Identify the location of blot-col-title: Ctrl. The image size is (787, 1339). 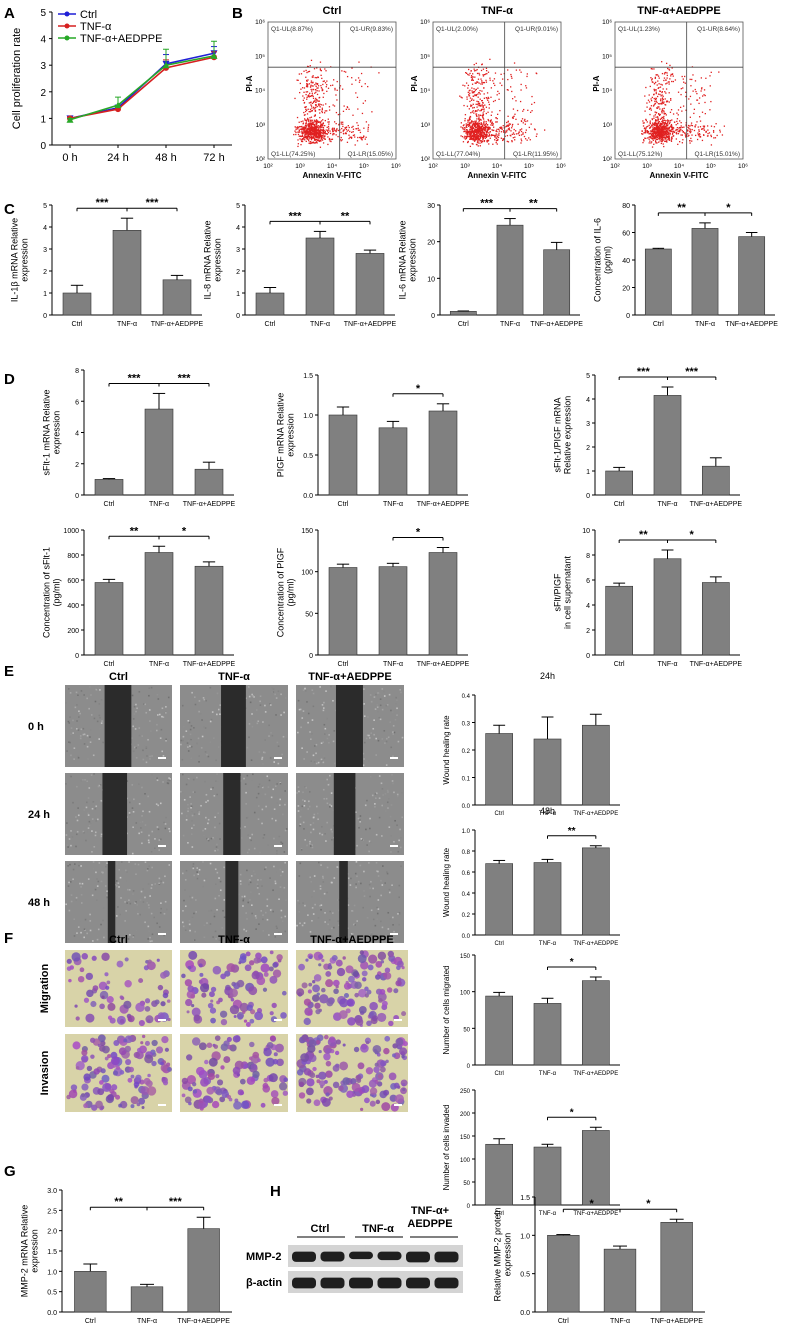
(320, 1229).